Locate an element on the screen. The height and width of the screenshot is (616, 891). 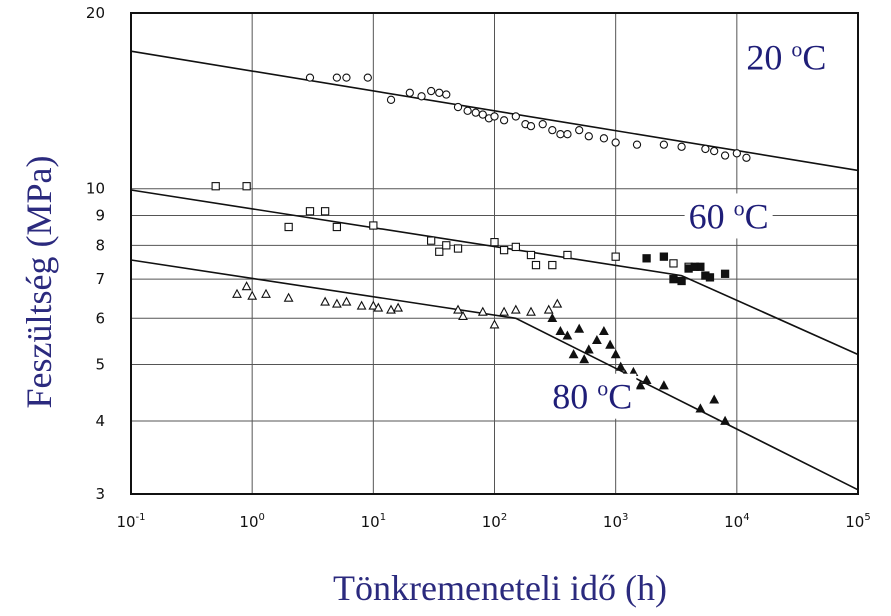
y-axis-title: Feszültség (MPa) is located at coordinates (39, 282).